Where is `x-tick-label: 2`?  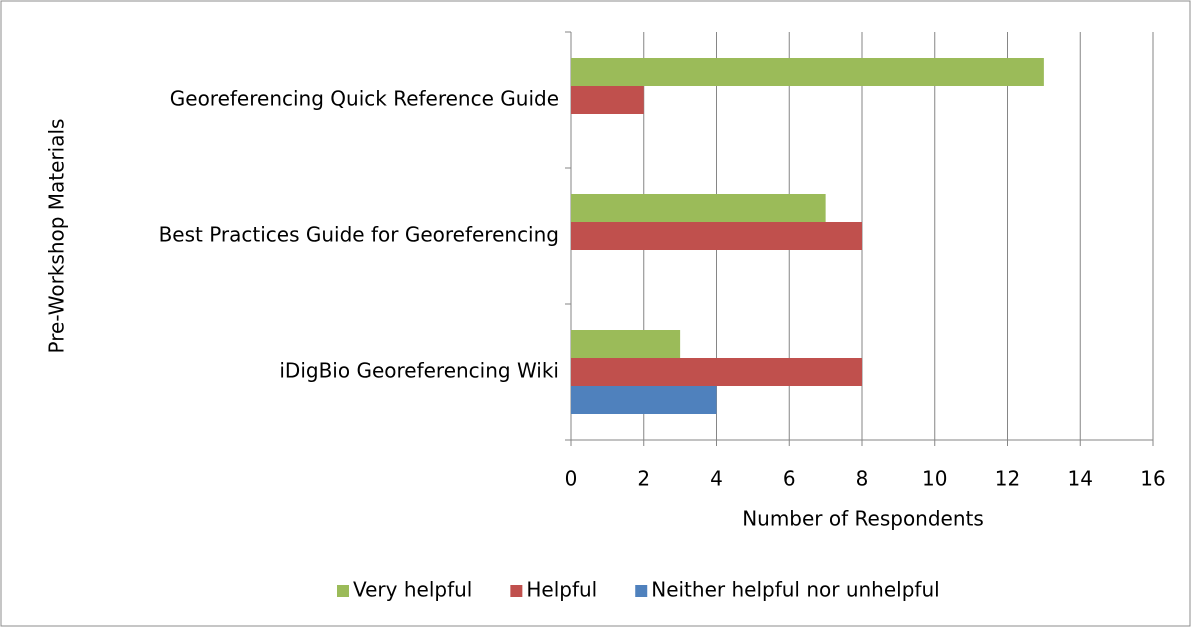 x-tick-label: 2 is located at coordinates (643, 479).